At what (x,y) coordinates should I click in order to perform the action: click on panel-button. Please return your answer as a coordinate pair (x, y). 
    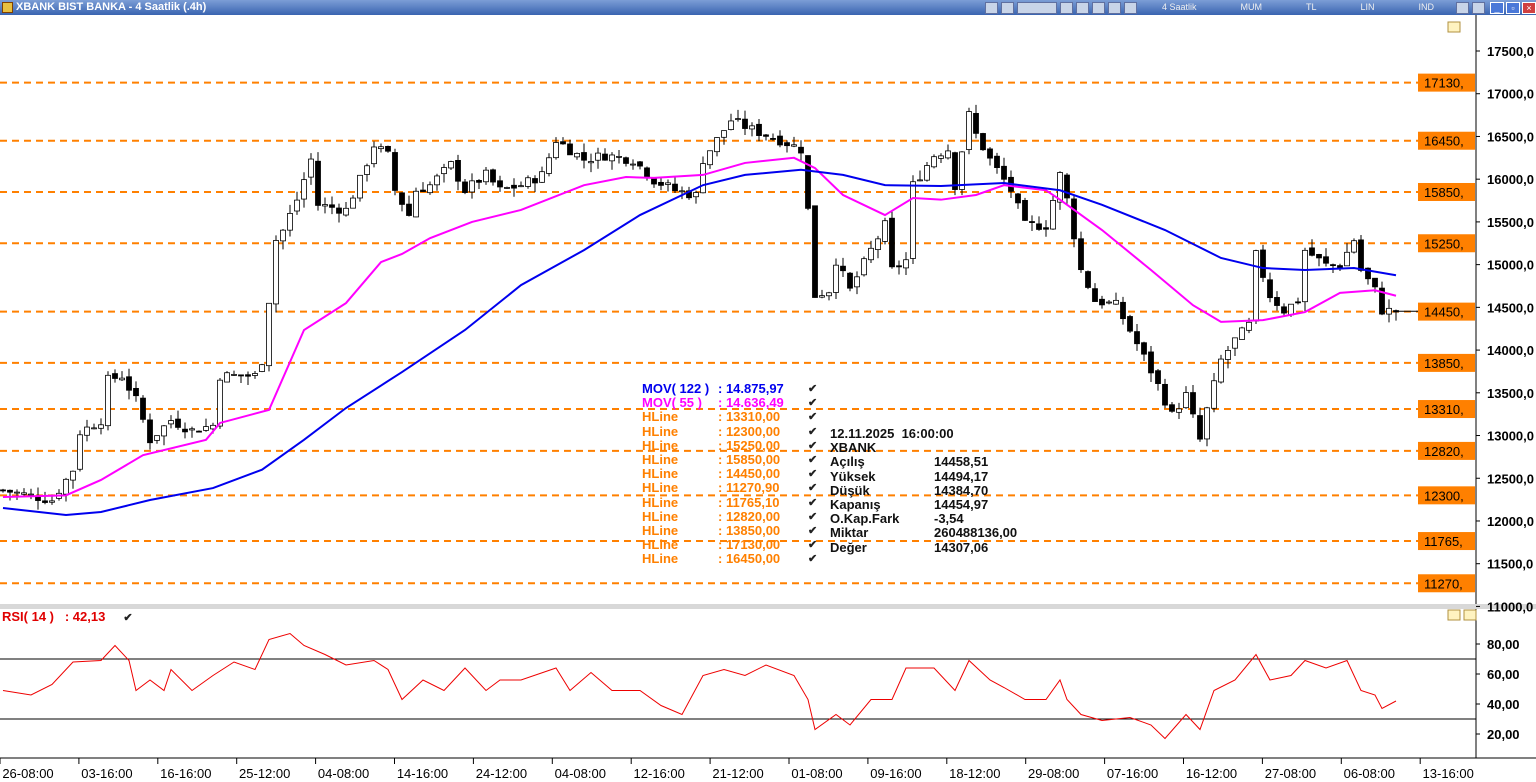
    Looking at the image, I should click on (1454, 615).